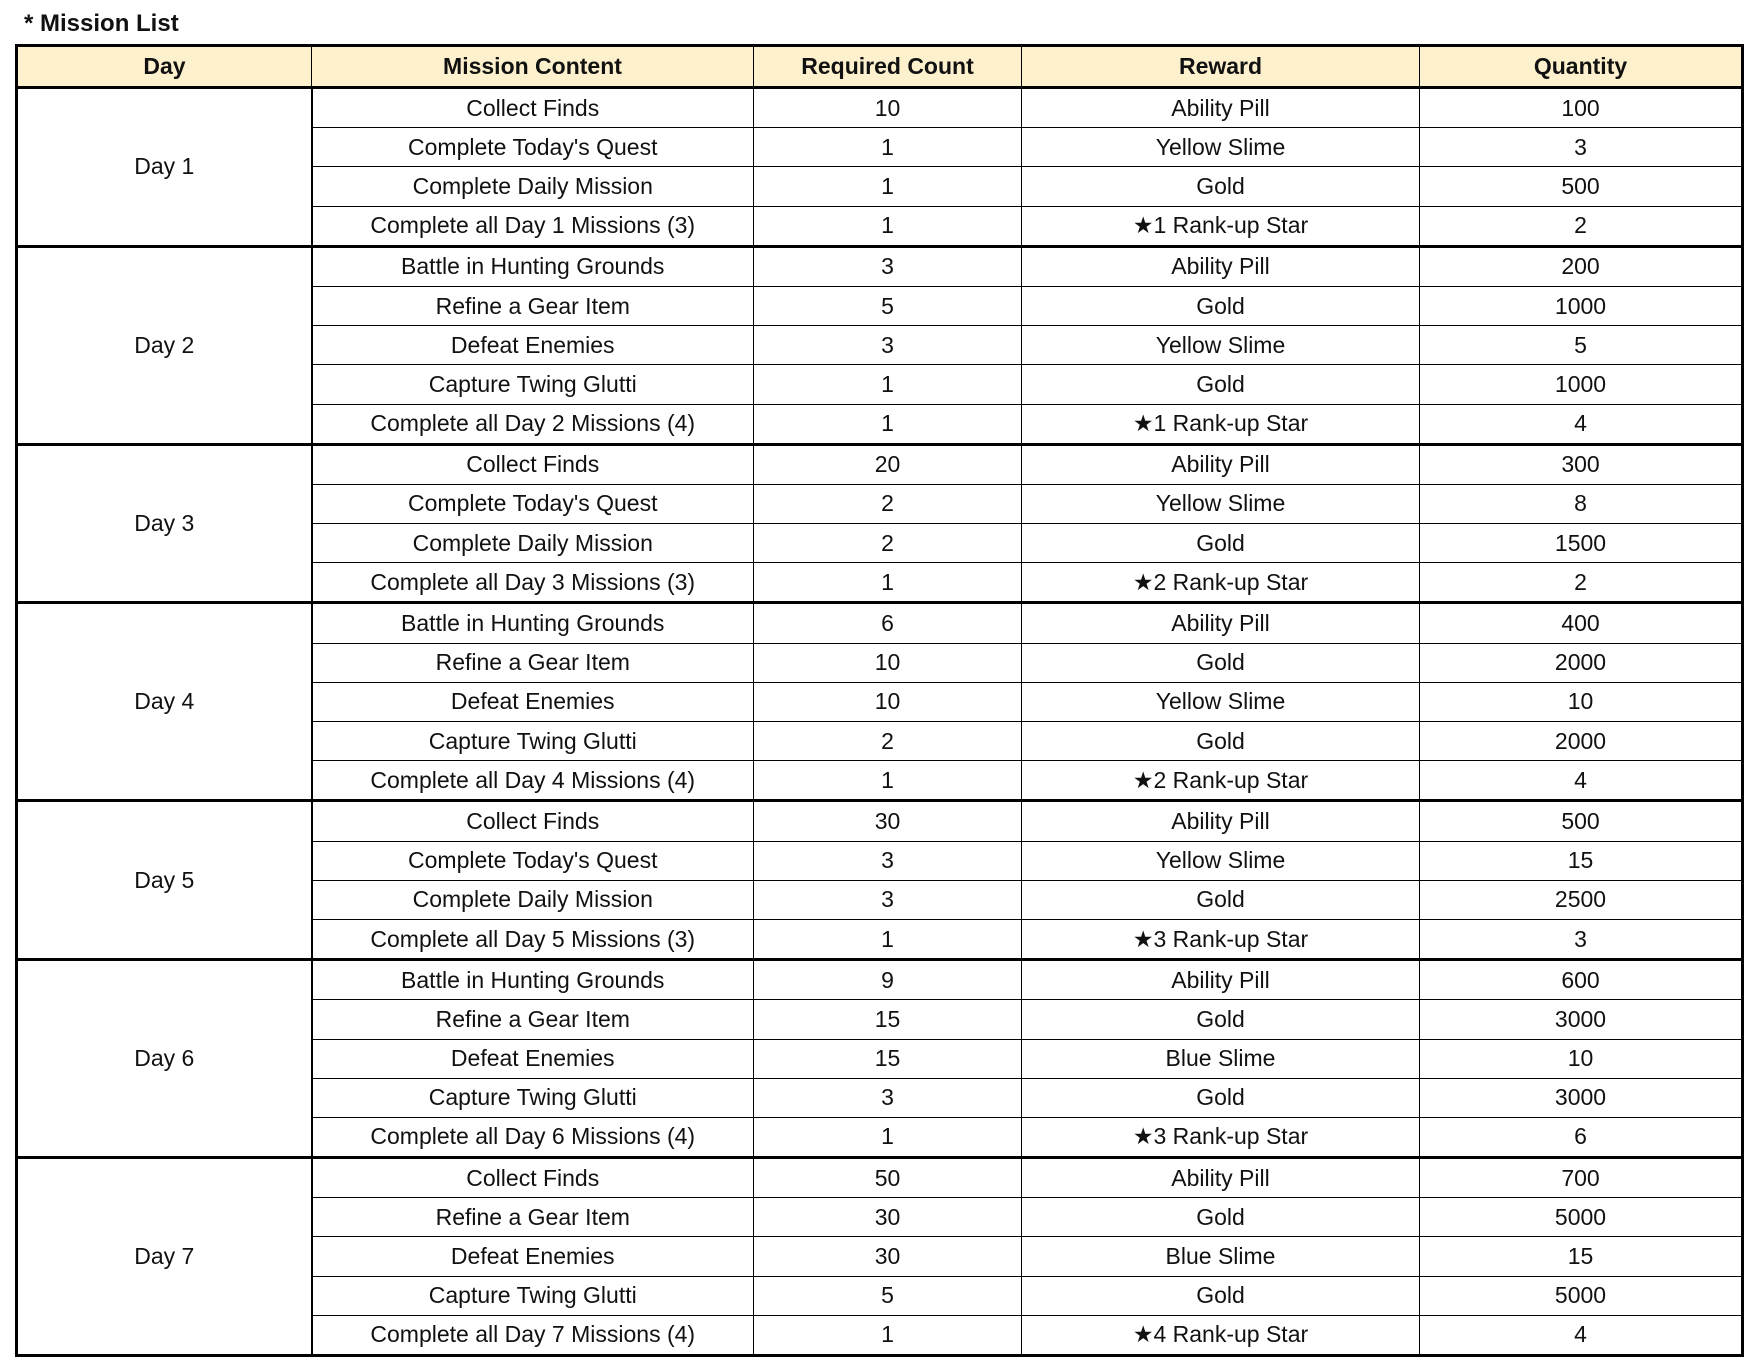 The image size is (1749, 1366). Describe the element at coordinates (1581, 662) in the screenshot. I see `quantity-cell: 2000` at that location.